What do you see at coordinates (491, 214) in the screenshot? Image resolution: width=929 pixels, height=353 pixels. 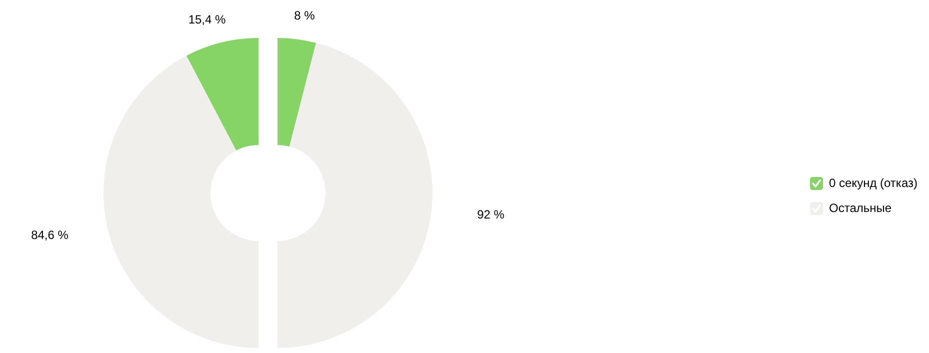 I see `data-label: 92 %` at bounding box center [491, 214].